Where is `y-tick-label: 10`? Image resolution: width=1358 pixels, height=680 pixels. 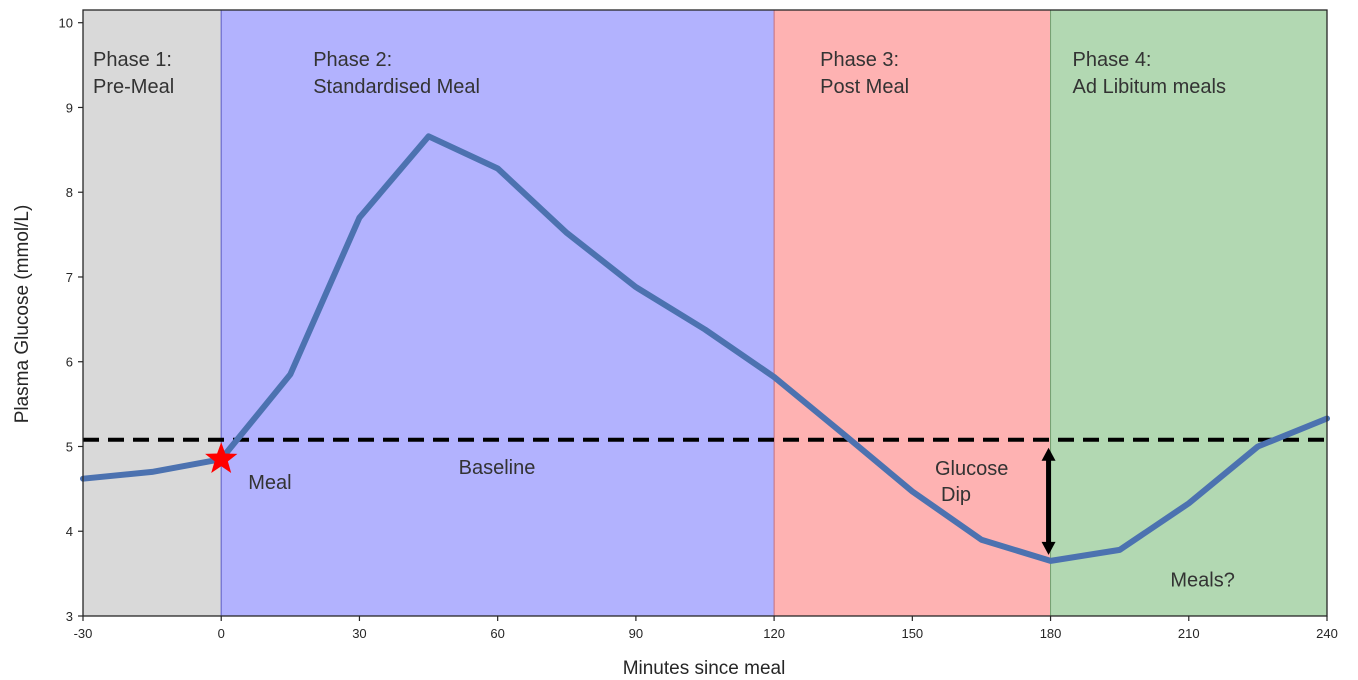
y-tick-label: 10 is located at coordinates (66, 23).